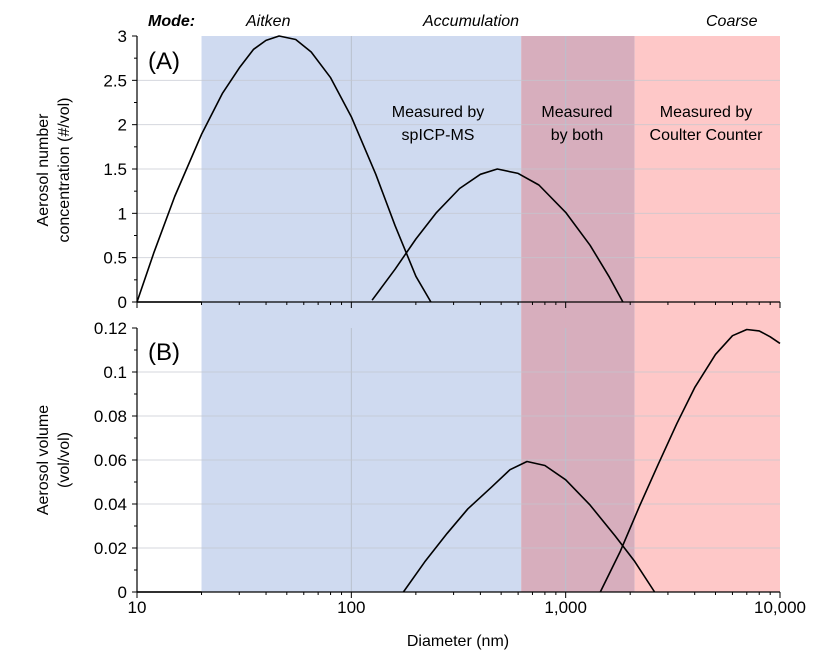 This screenshot has height=653, width=814. What do you see at coordinates (110, 416) in the screenshot?
I see `y-tick-label-p1-4: 0.08` at bounding box center [110, 416].